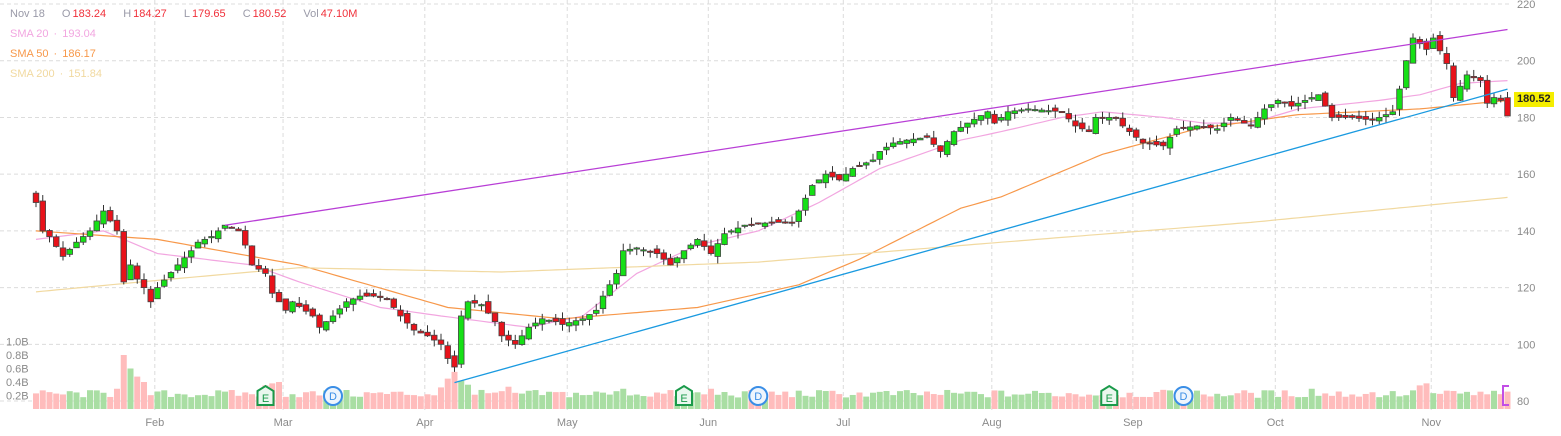 This screenshot has width=1561, height=436. What do you see at coordinates (186, 14) in the screenshot?
I see `low-label: L` at bounding box center [186, 14].